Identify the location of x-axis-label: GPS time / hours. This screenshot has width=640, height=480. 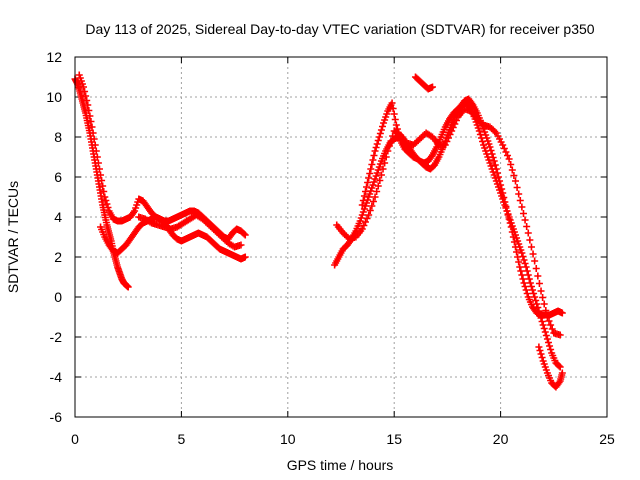
(340, 465).